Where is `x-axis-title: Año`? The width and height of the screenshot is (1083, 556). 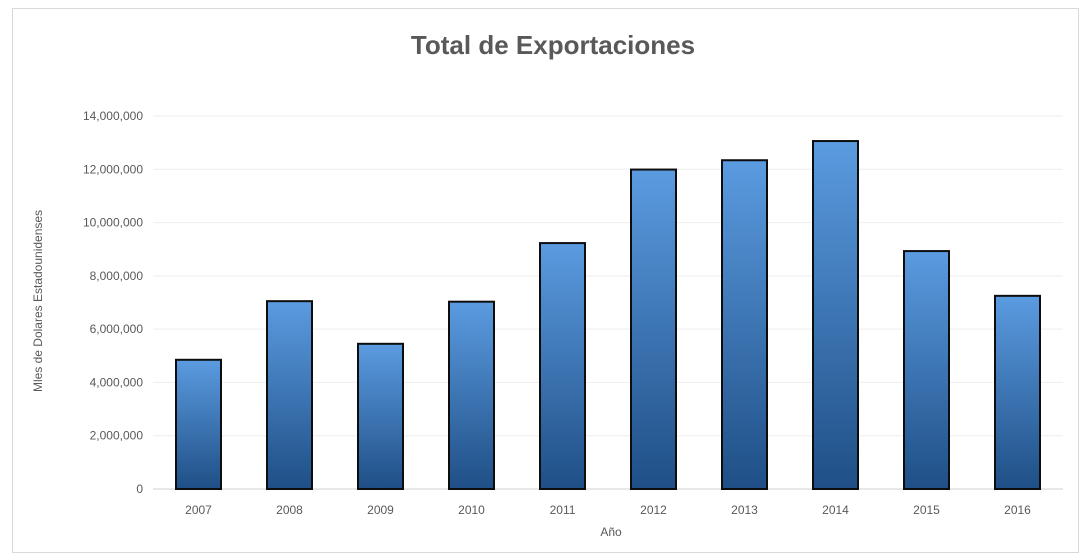
x-axis-title: Año is located at coordinates (611, 532).